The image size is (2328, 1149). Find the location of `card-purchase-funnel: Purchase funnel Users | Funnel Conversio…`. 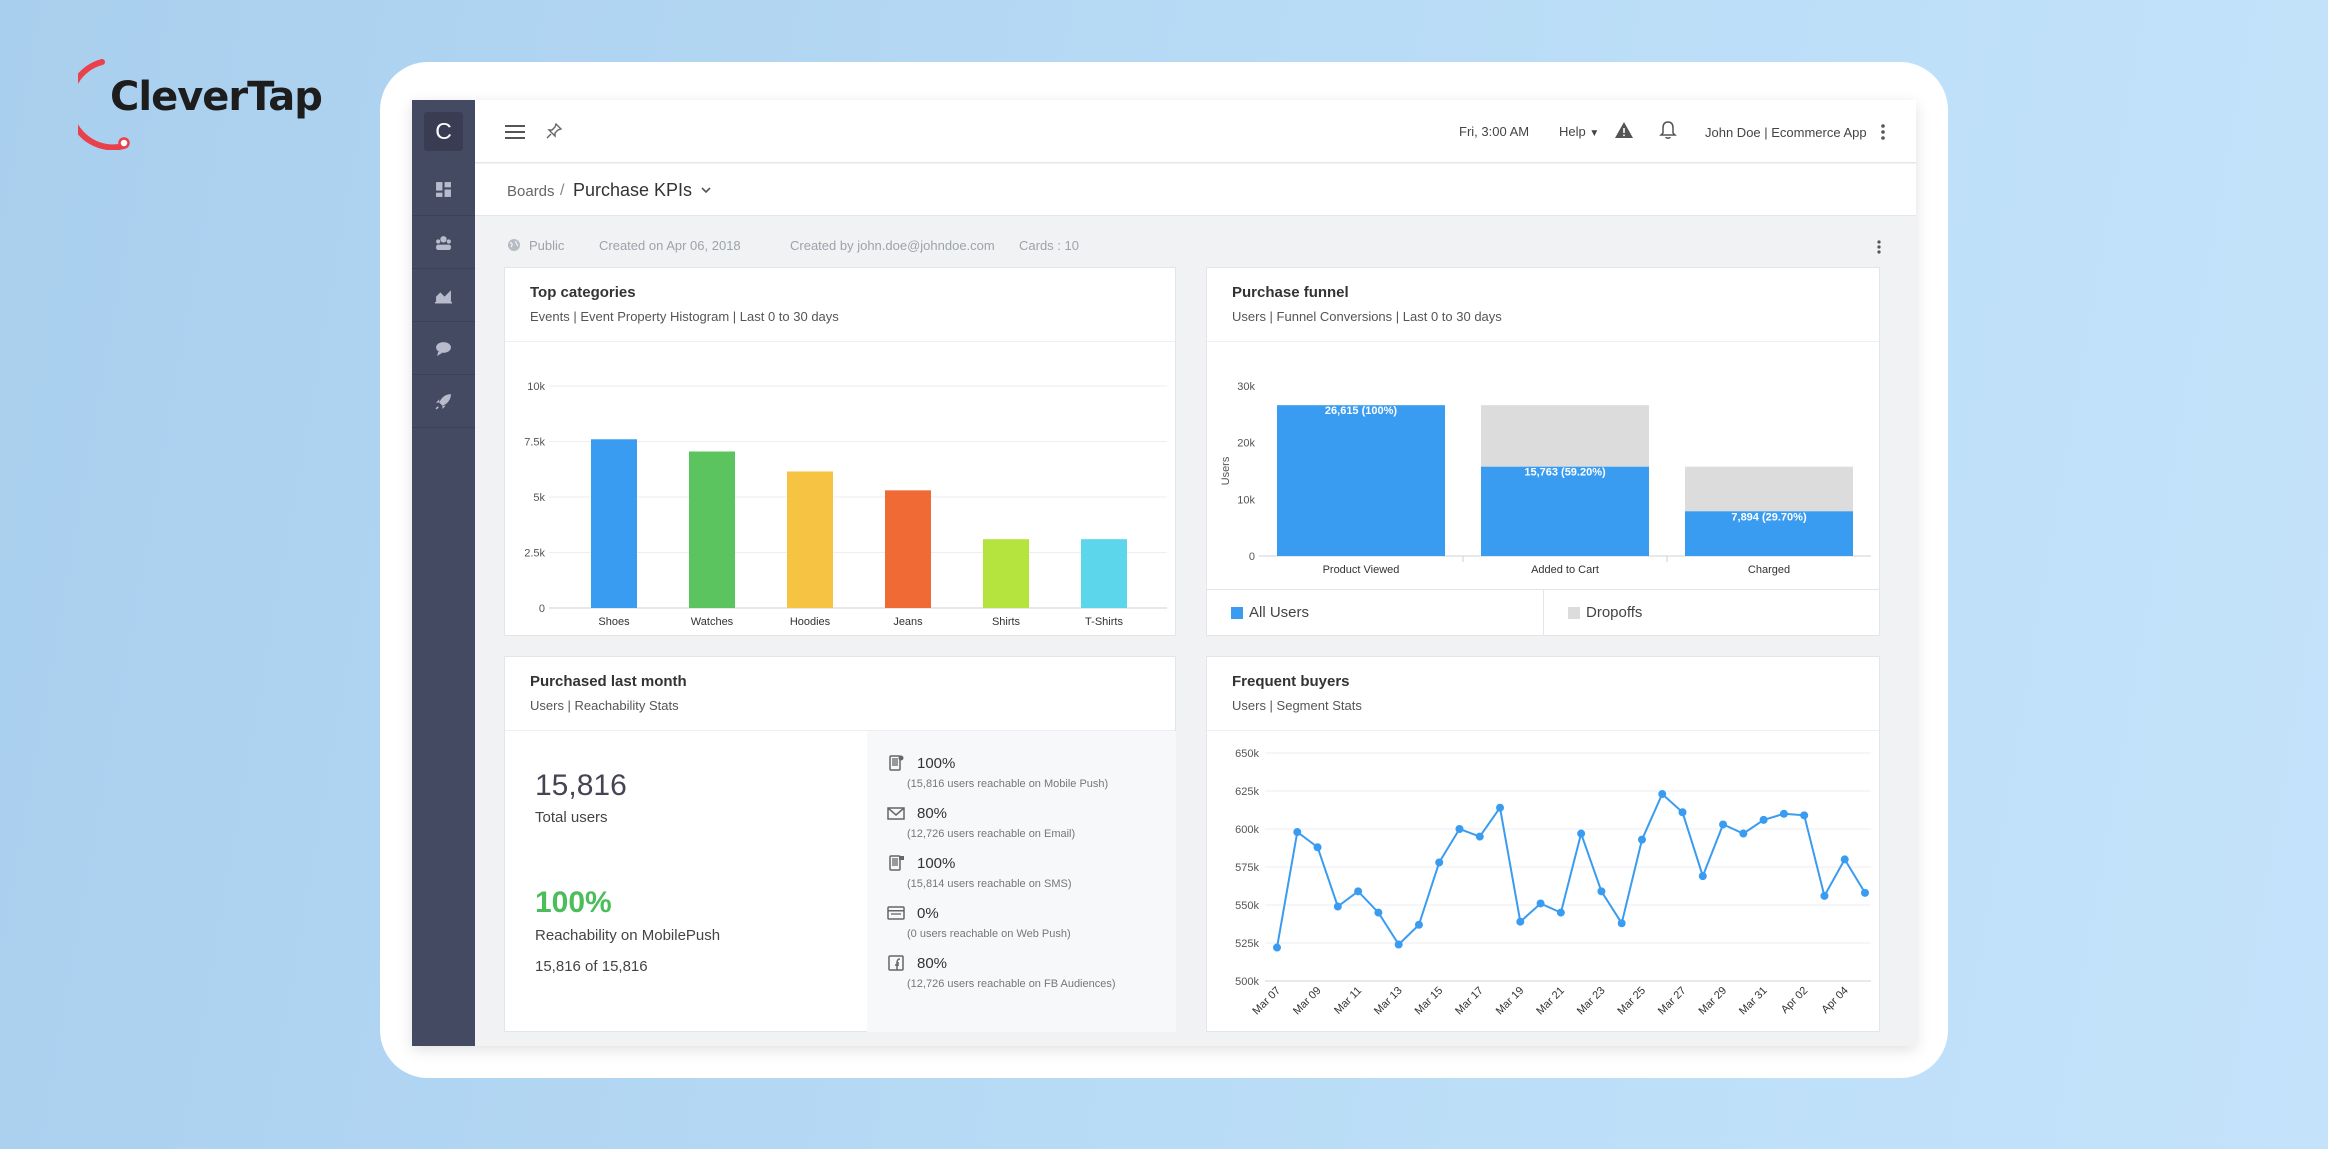

card-purchase-funnel: Purchase funnel Users | Funnel Conversio… is located at coordinates (1543, 451).